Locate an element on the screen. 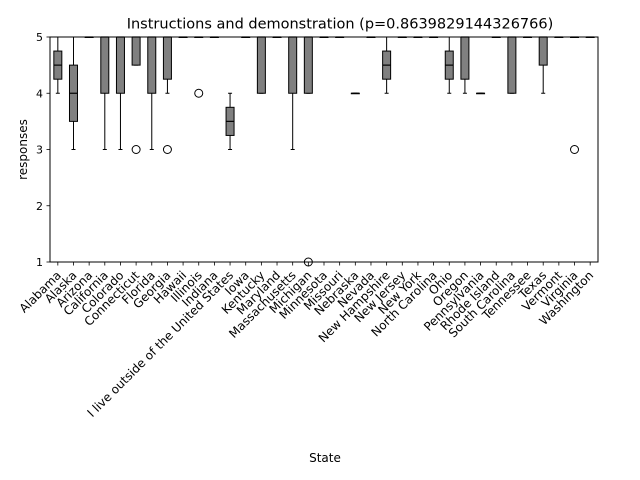 The width and height of the screenshot is (640, 480). x-axis-label: State is located at coordinates (325, 458).